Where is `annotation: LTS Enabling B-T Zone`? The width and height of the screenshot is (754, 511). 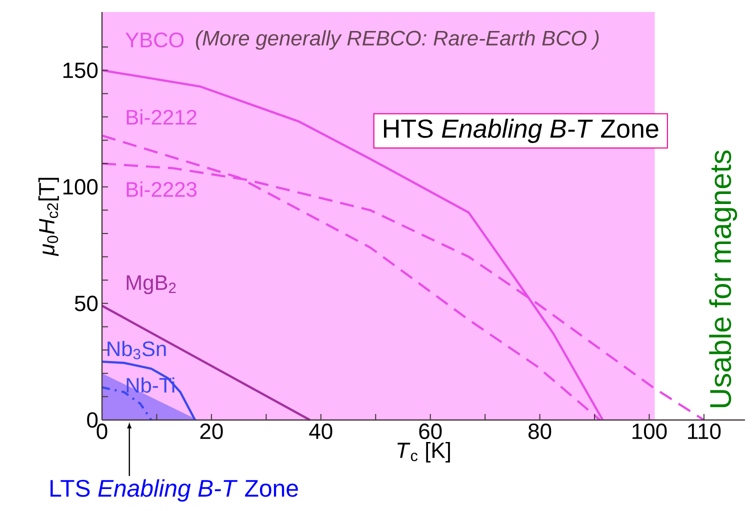
annotation: LTS Enabling B-T Zone is located at coordinates (174, 490).